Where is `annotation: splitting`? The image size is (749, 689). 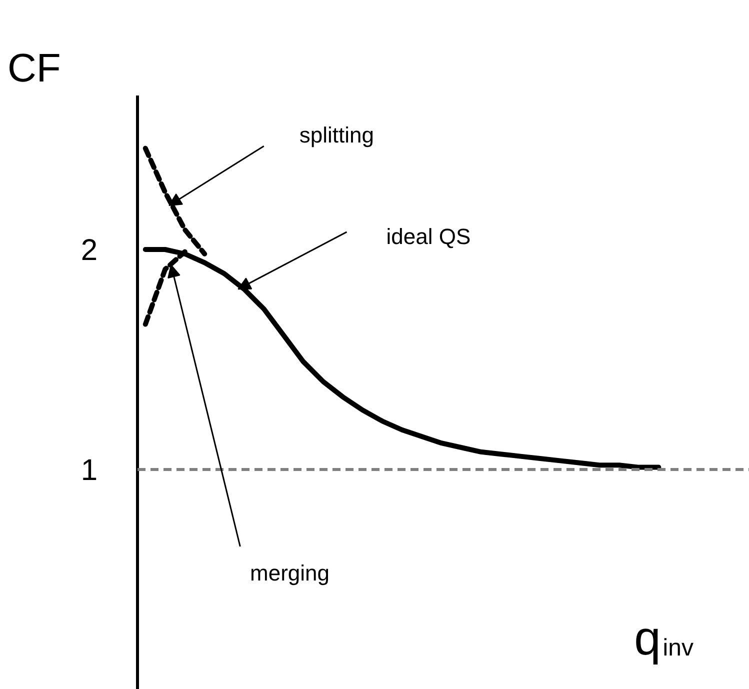 annotation: splitting is located at coordinates (336, 135).